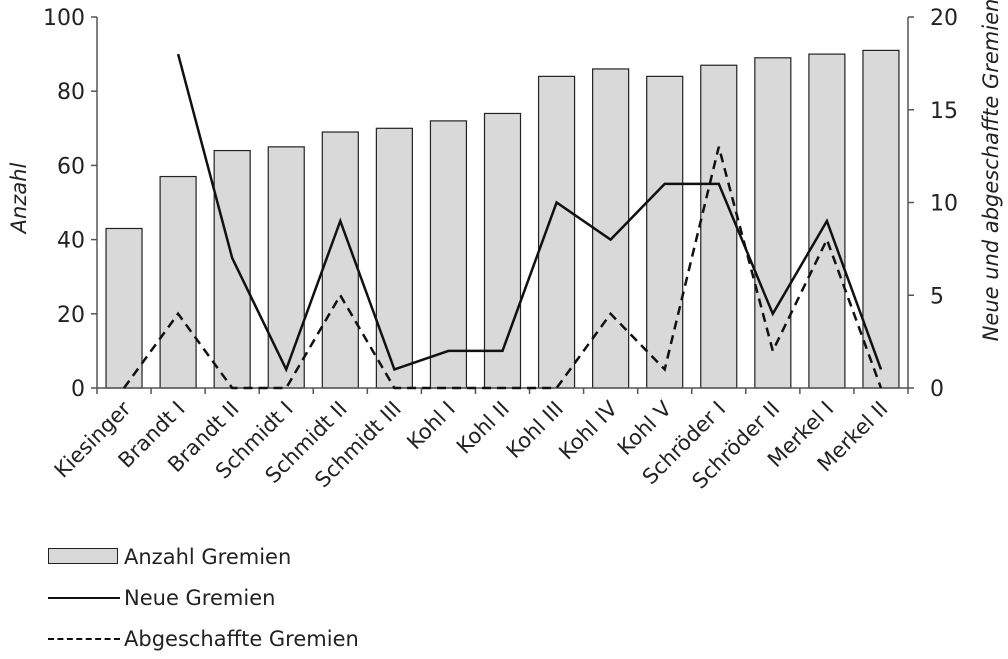 The width and height of the screenshot is (1008, 659). I want to click on x-tick-label: Kohl IV, so click(588, 430).